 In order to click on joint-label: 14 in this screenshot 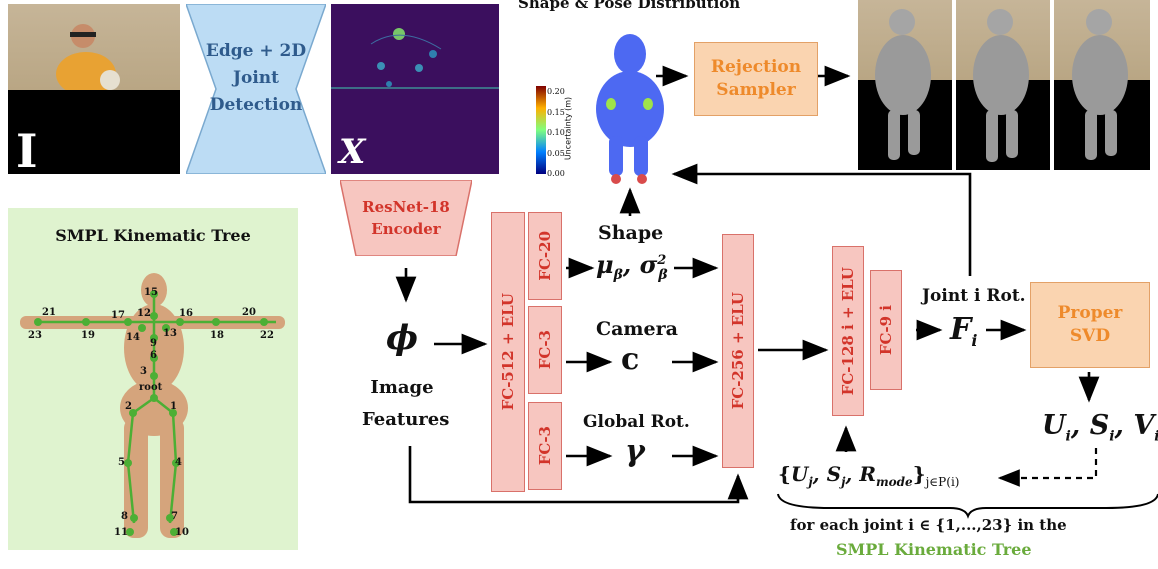, I will do `click(133, 337)`.